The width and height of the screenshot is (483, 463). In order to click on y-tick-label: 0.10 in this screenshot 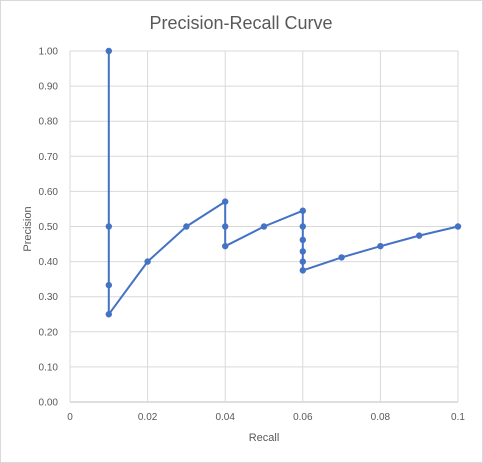, I will do `click(49, 367)`.